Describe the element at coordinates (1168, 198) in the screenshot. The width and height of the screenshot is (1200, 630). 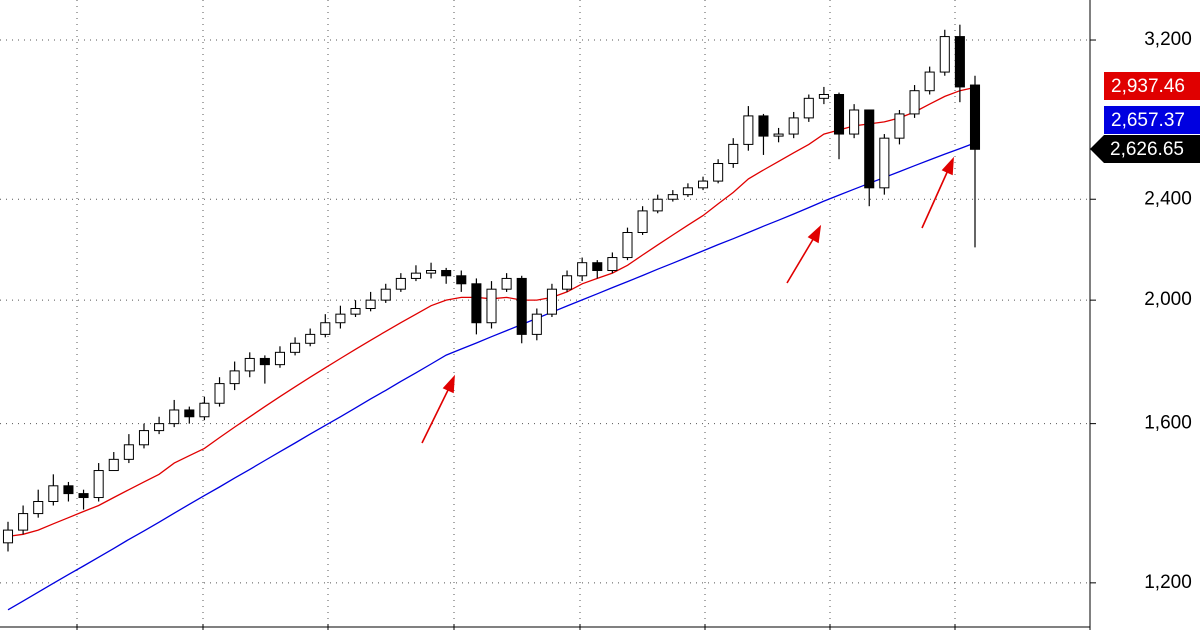
I see `y-tick-label: 2,400` at that location.